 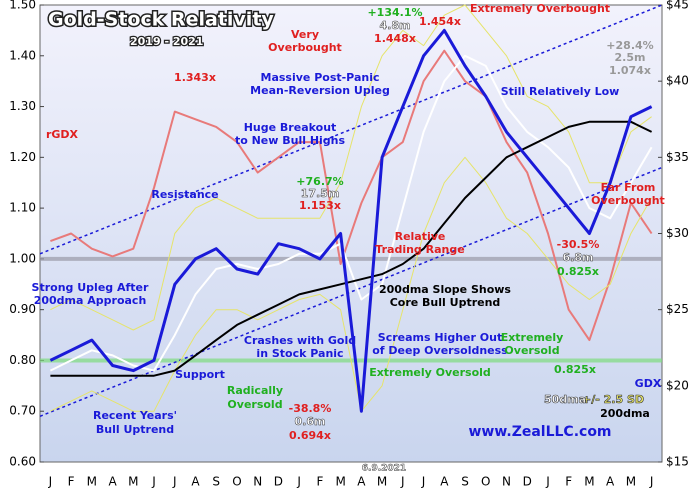 I want to click on y-tick-label: 1.40, so click(x=22, y=55).